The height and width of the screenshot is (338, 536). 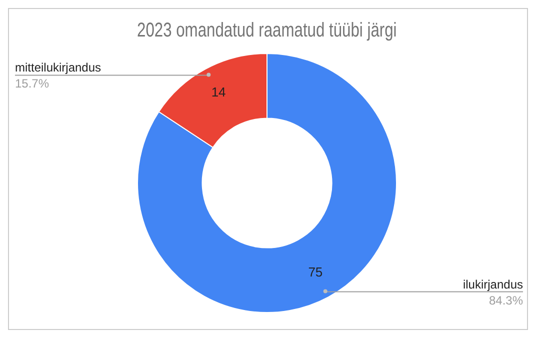 What do you see at coordinates (506, 300) in the screenshot?
I see `text: 84.3%` at bounding box center [506, 300].